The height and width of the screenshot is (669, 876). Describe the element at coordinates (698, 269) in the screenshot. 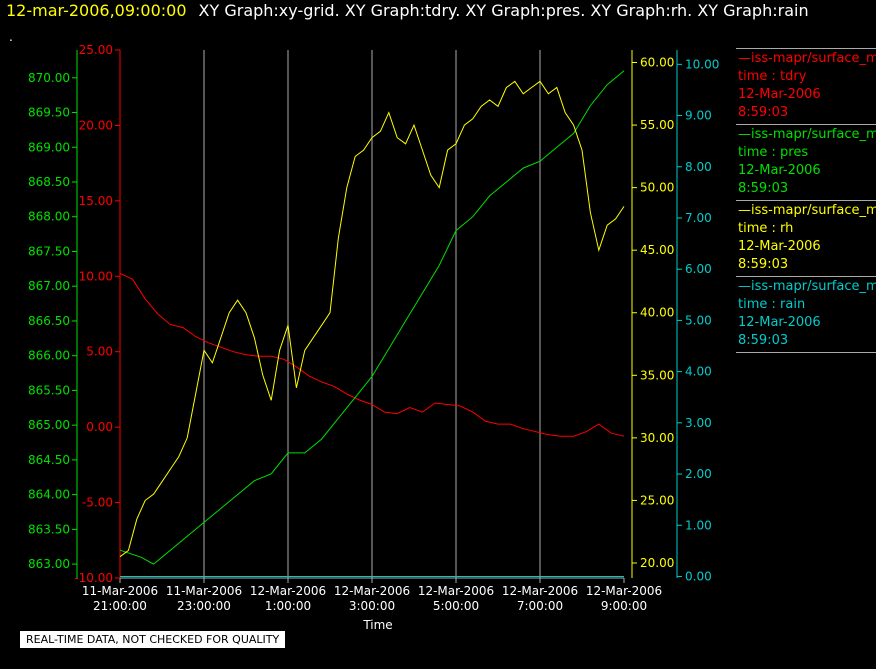

I see `rain-tick-label: 6.00` at that location.